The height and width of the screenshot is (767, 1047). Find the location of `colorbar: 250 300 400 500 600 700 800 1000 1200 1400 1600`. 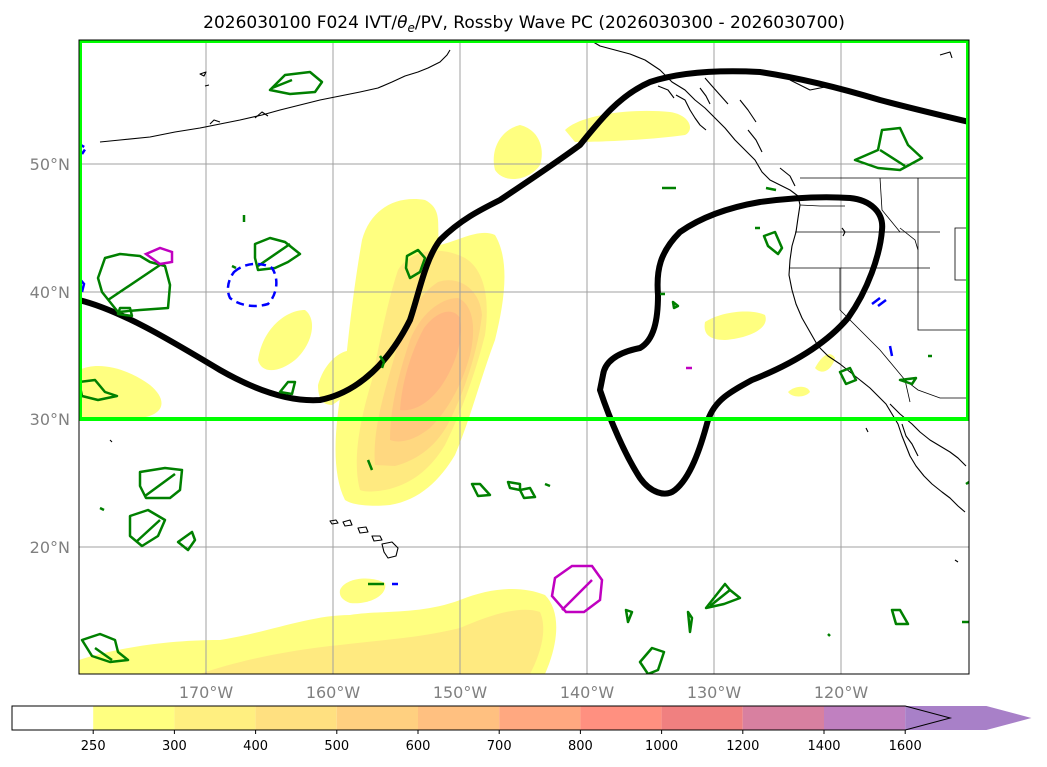

colorbar: 250 300 400 500 600 700 800 1000 1200 1400 1600 is located at coordinates (521, 729).